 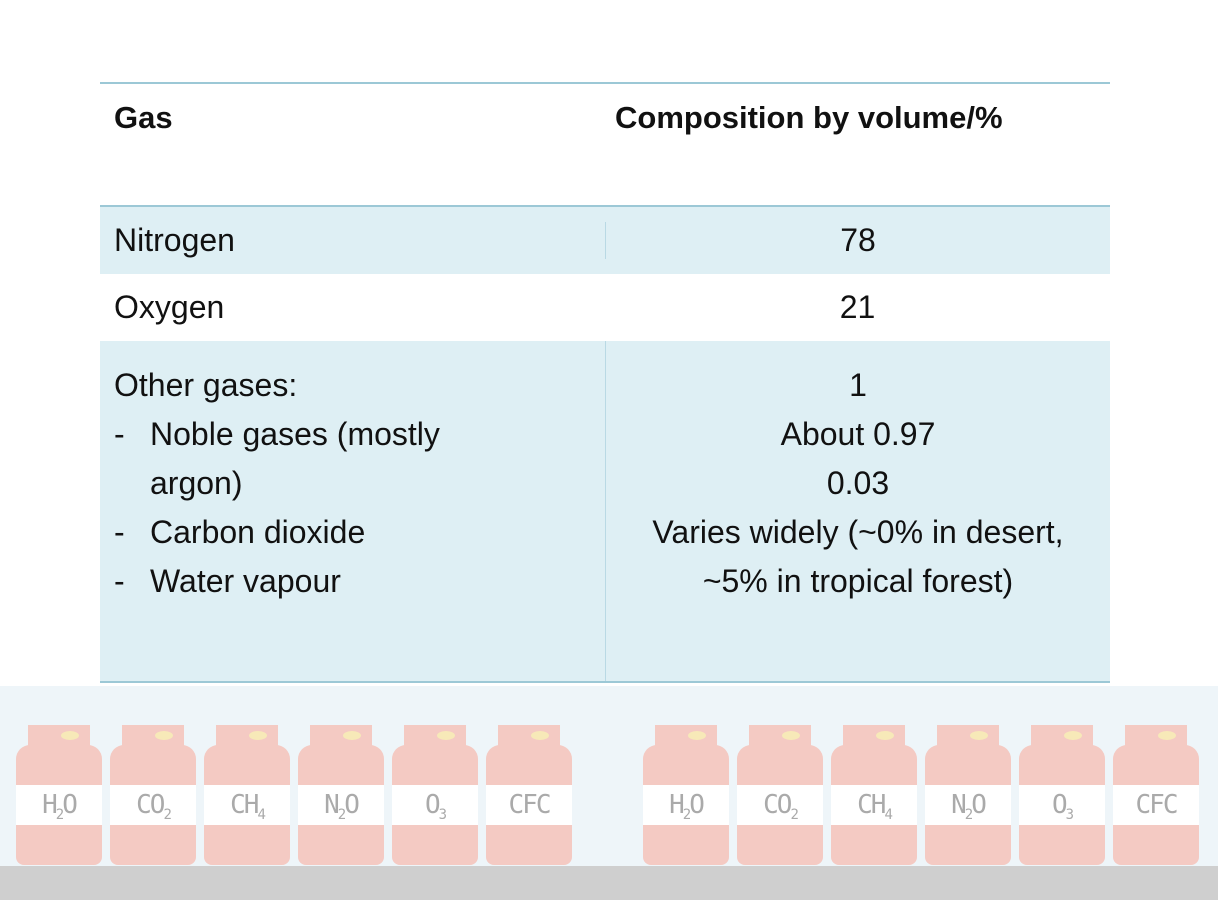 What do you see at coordinates (196, 483) in the screenshot?
I see `noble-gases-label-cont: argon)` at bounding box center [196, 483].